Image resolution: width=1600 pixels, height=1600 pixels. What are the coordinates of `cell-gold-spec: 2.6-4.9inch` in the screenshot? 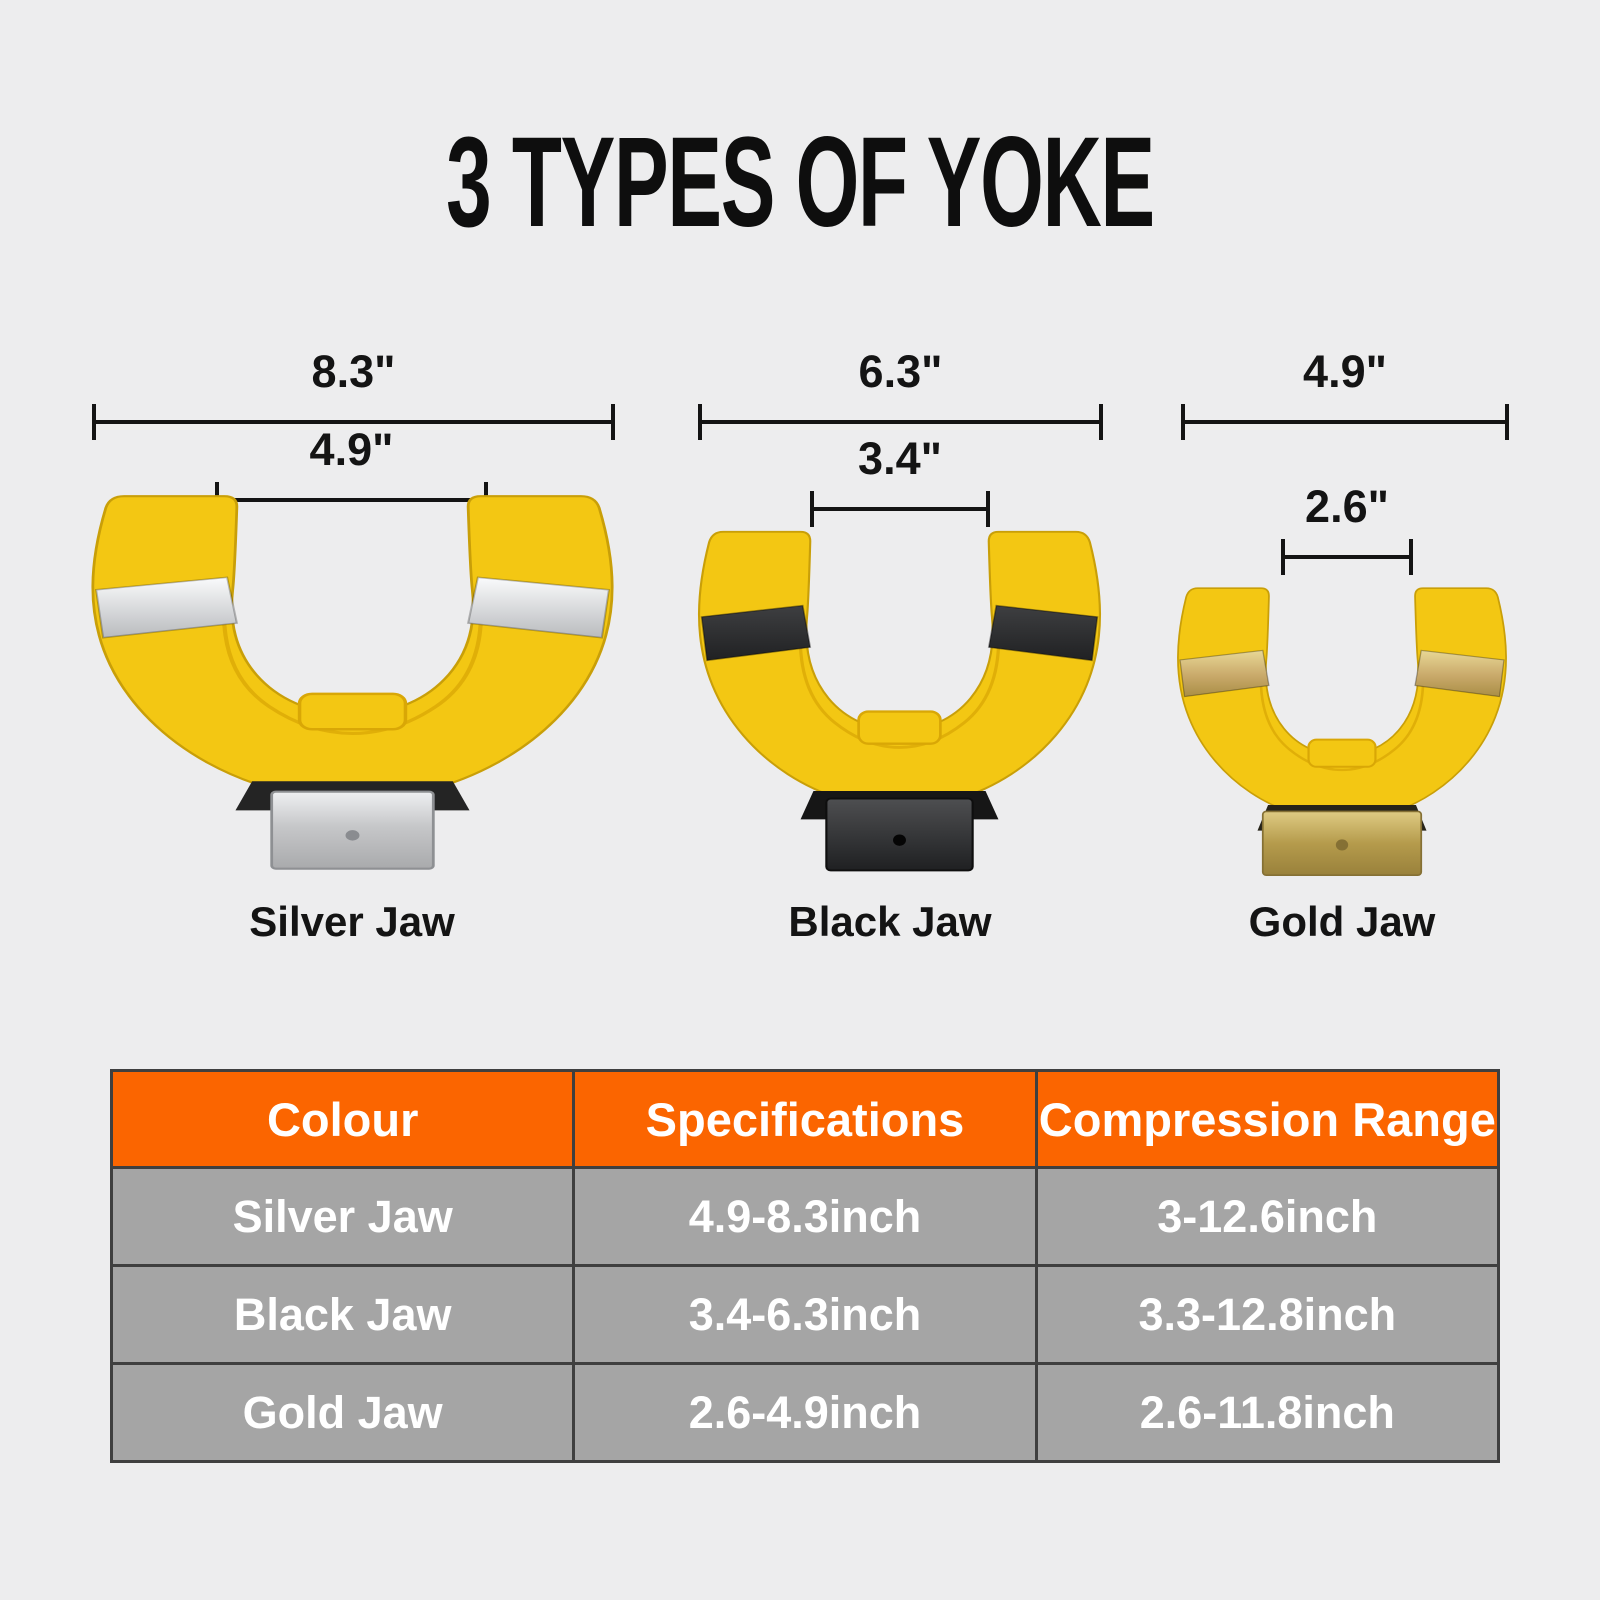 It's located at (805, 1412).